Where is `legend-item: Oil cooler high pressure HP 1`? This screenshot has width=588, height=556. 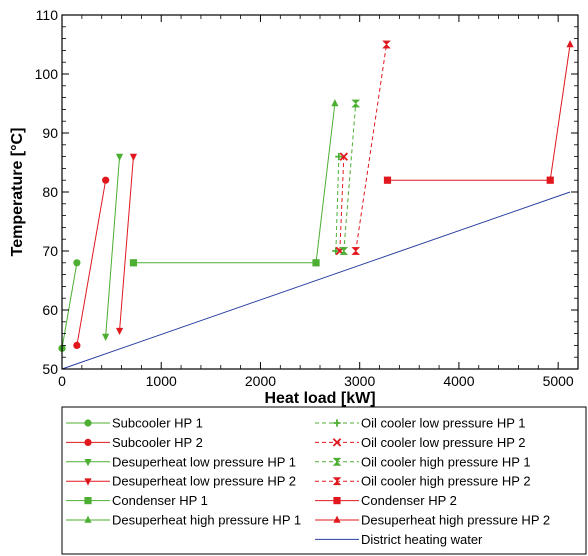 legend-item: Oil cooler high pressure HP 1 is located at coordinates (423, 461).